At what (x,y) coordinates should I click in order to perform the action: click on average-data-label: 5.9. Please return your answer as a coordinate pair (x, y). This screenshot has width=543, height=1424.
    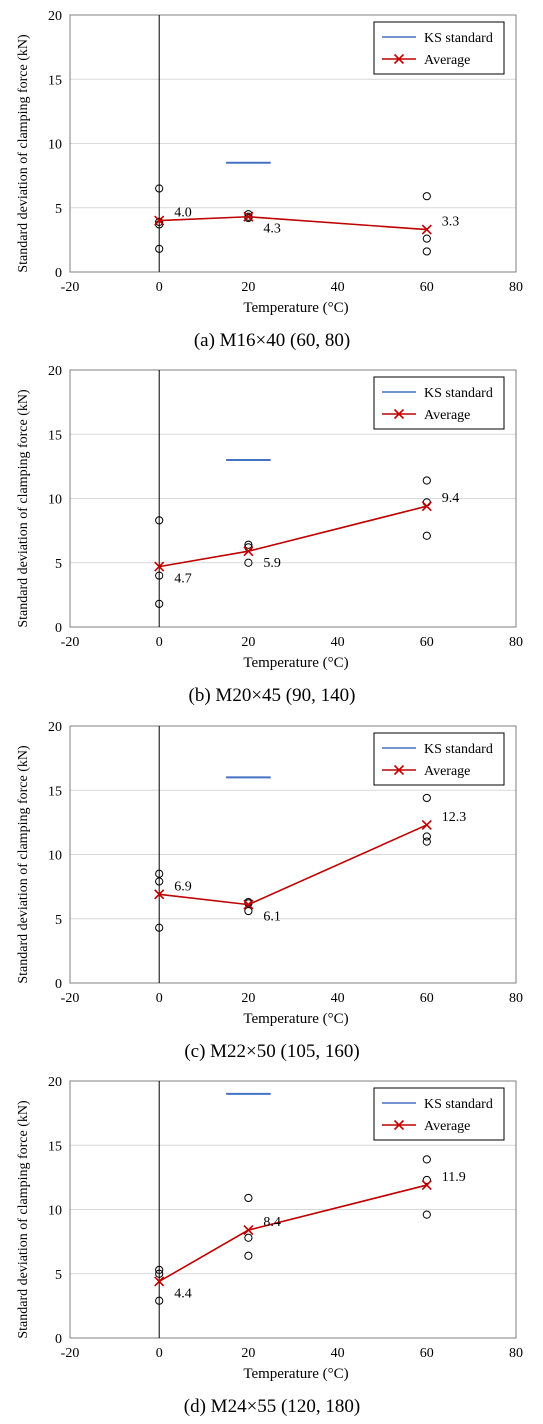
    Looking at the image, I should click on (272, 563).